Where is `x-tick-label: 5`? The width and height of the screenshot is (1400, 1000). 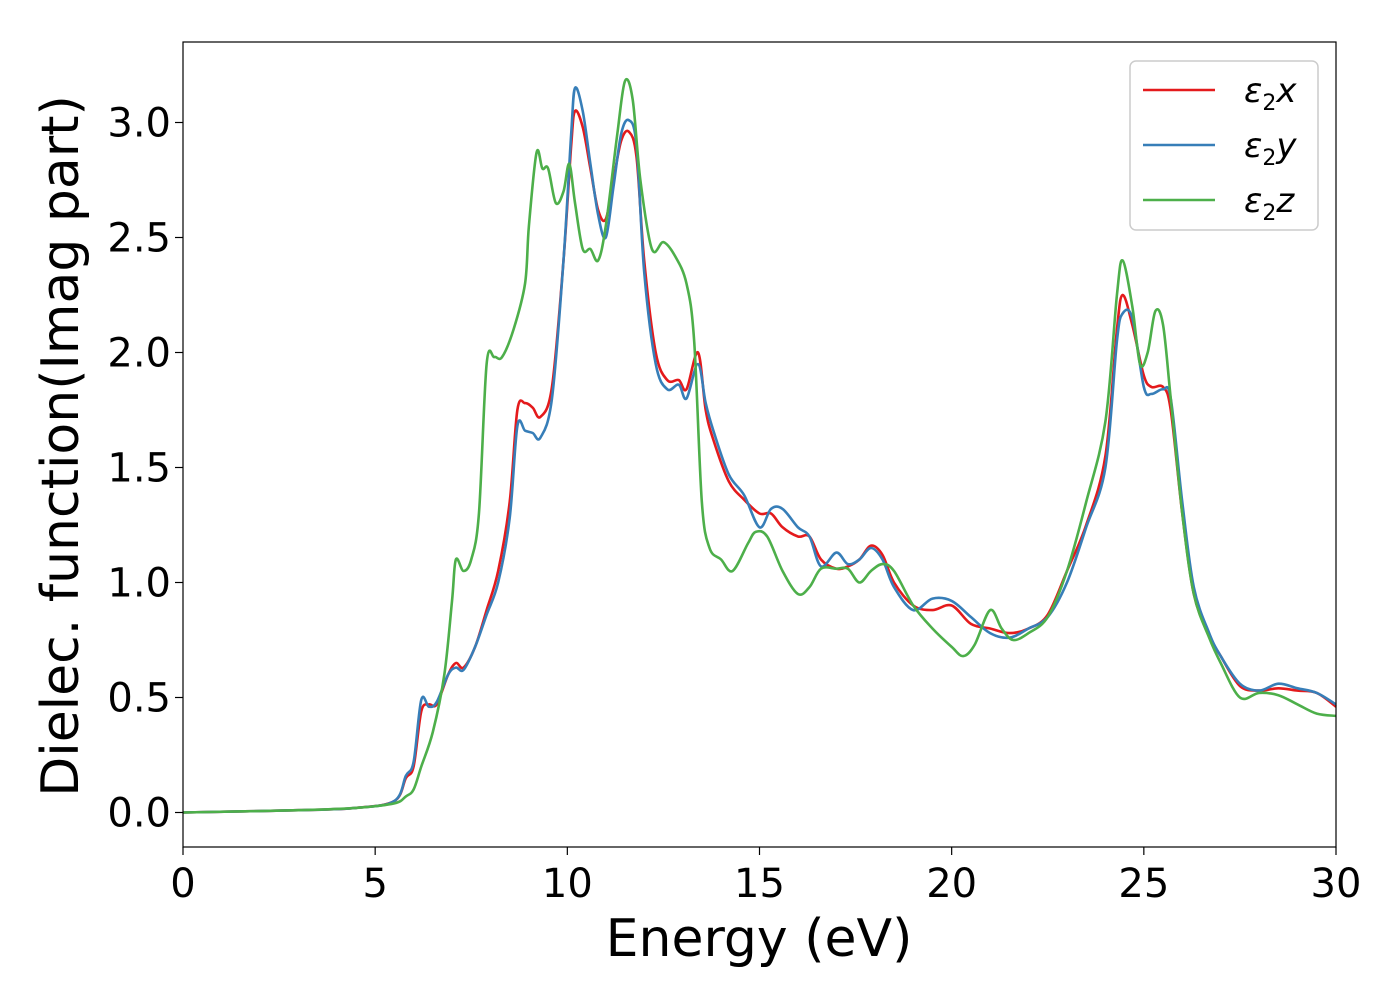 x-tick-label: 5 is located at coordinates (374, 884).